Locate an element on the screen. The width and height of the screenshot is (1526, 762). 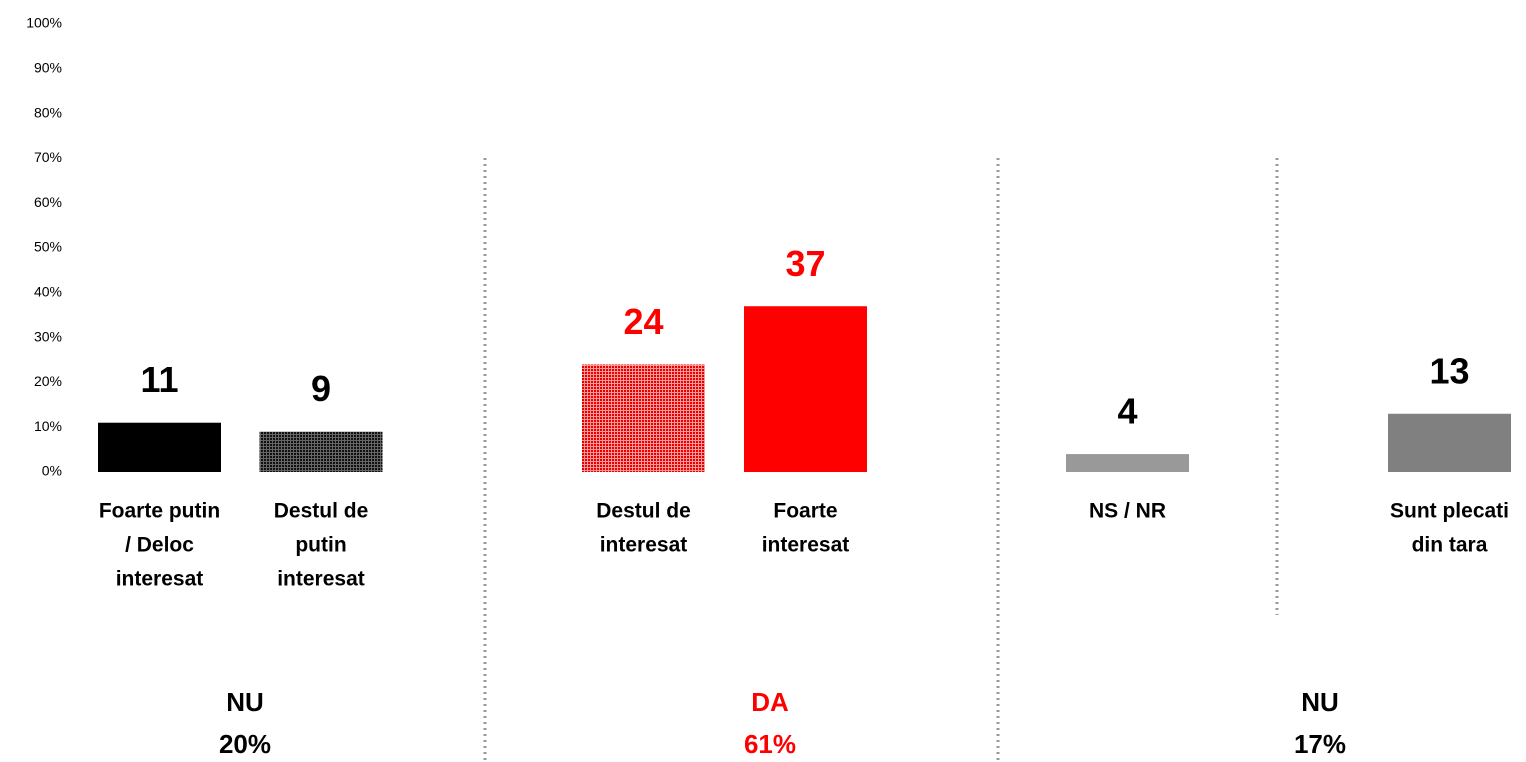
x-tick-label: Foarte is located at coordinates (805, 511).